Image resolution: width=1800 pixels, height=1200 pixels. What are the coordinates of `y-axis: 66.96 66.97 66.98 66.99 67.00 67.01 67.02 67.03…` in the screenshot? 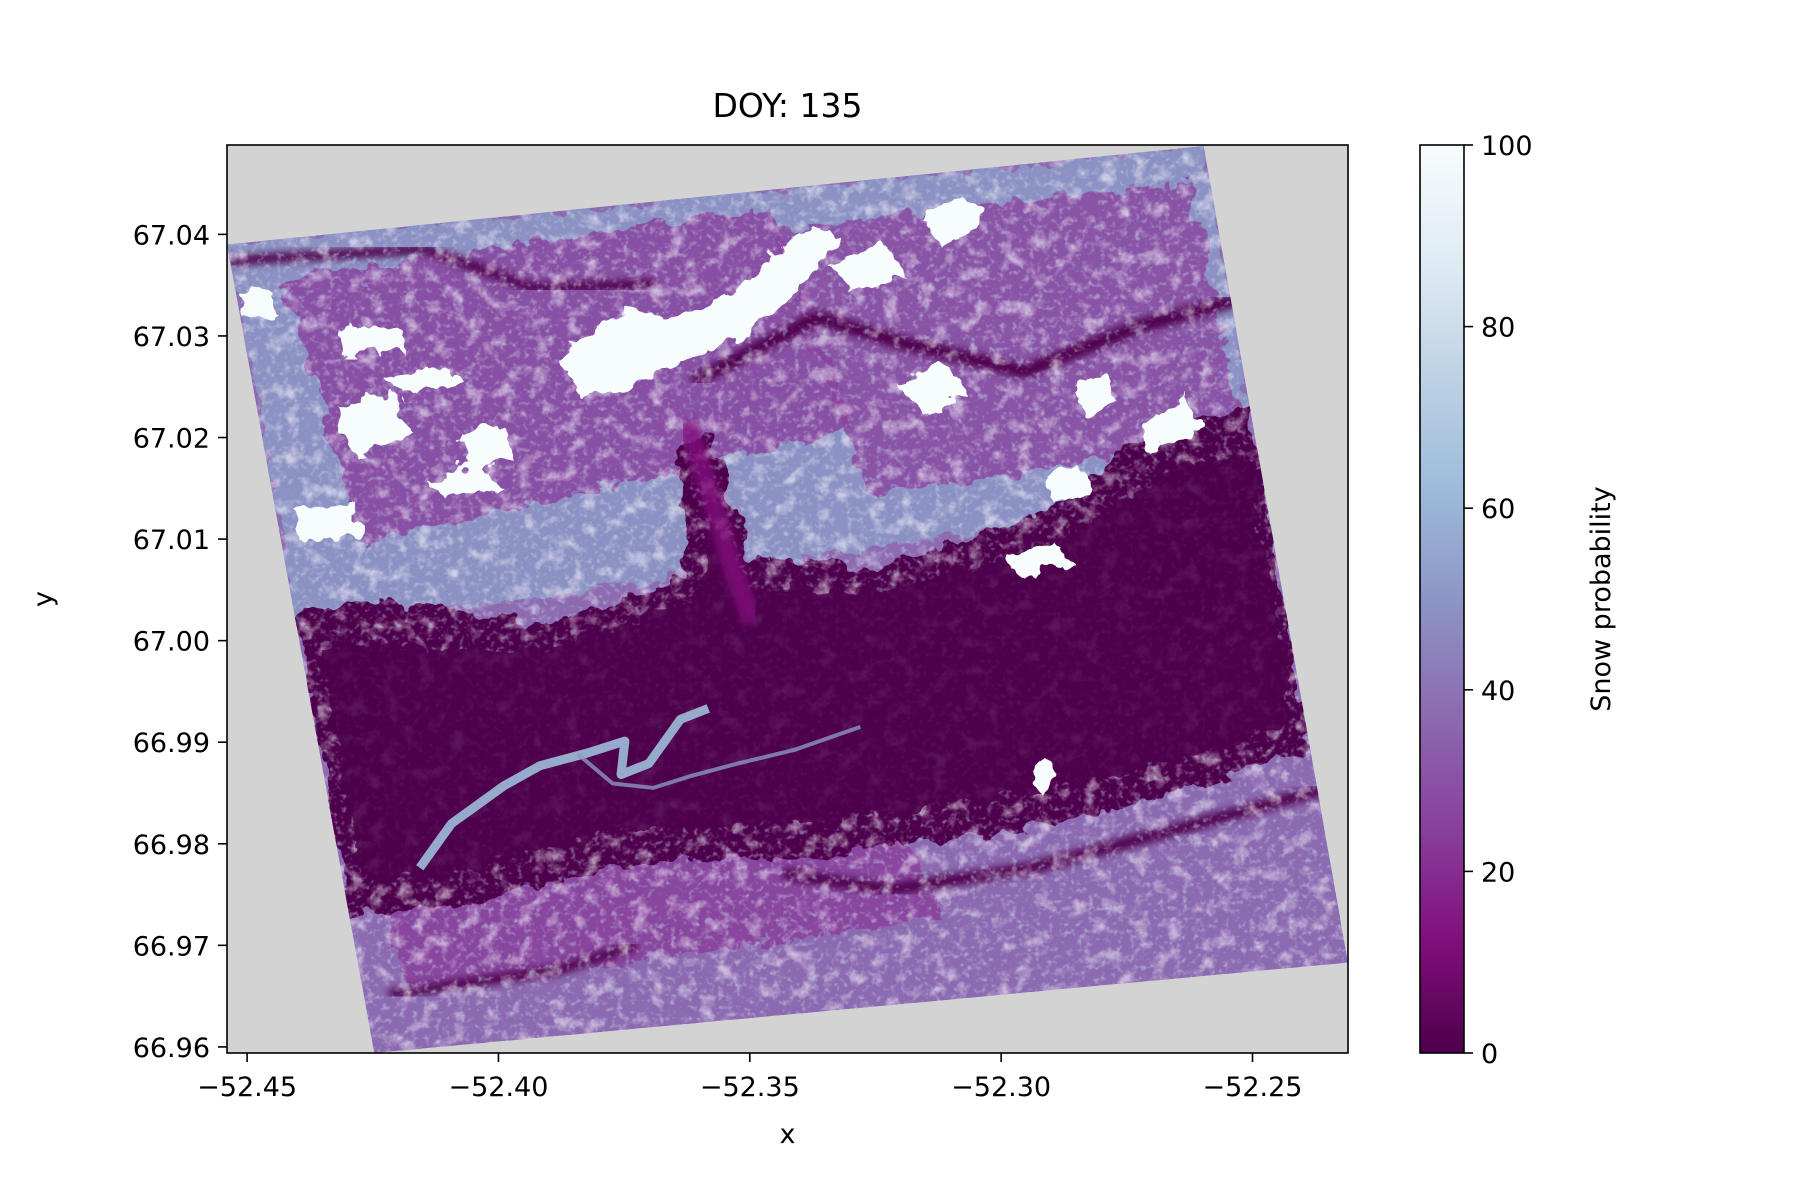 It's located at (180, 642).